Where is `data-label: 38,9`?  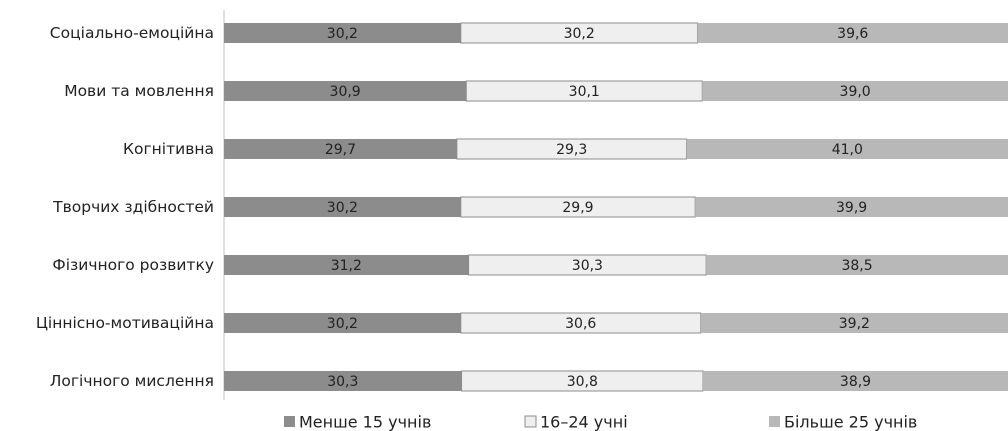 data-label: 38,9 is located at coordinates (855, 382).